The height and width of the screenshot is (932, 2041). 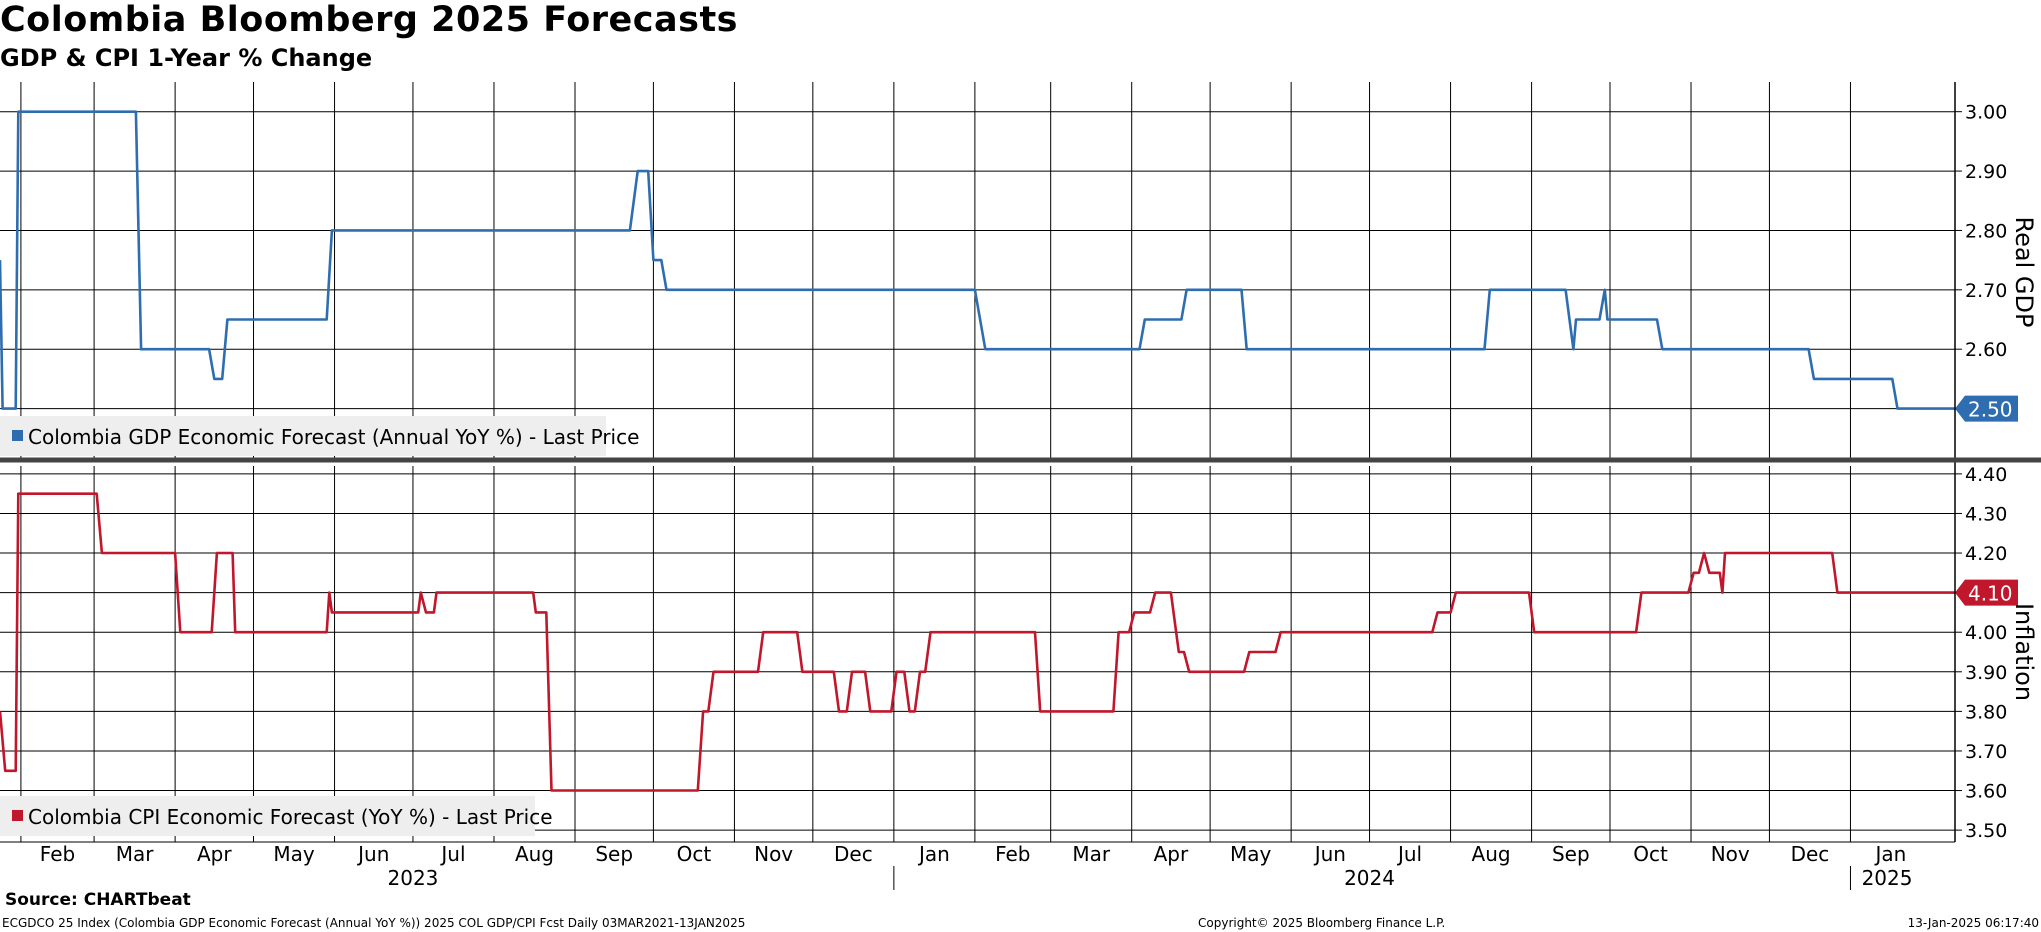 What do you see at coordinates (1986, 291) in the screenshot?
I see `y-tick-label: 2.70` at bounding box center [1986, 291].